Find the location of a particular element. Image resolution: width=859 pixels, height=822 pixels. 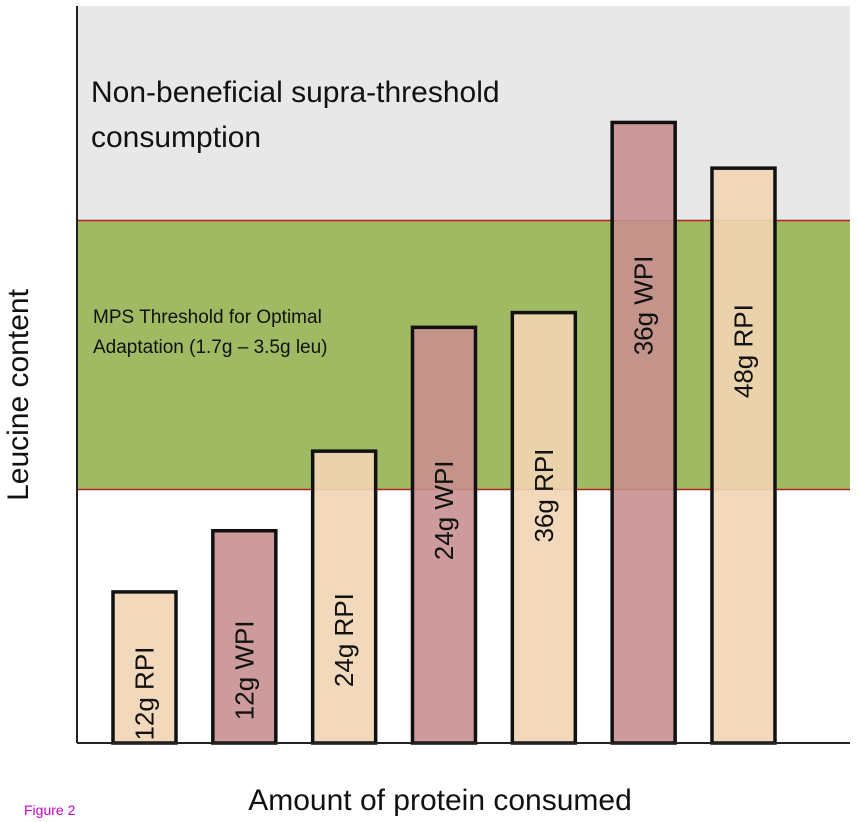

bar-label-24g-rpi: 24g RPI is located at coordinates (344, 640).